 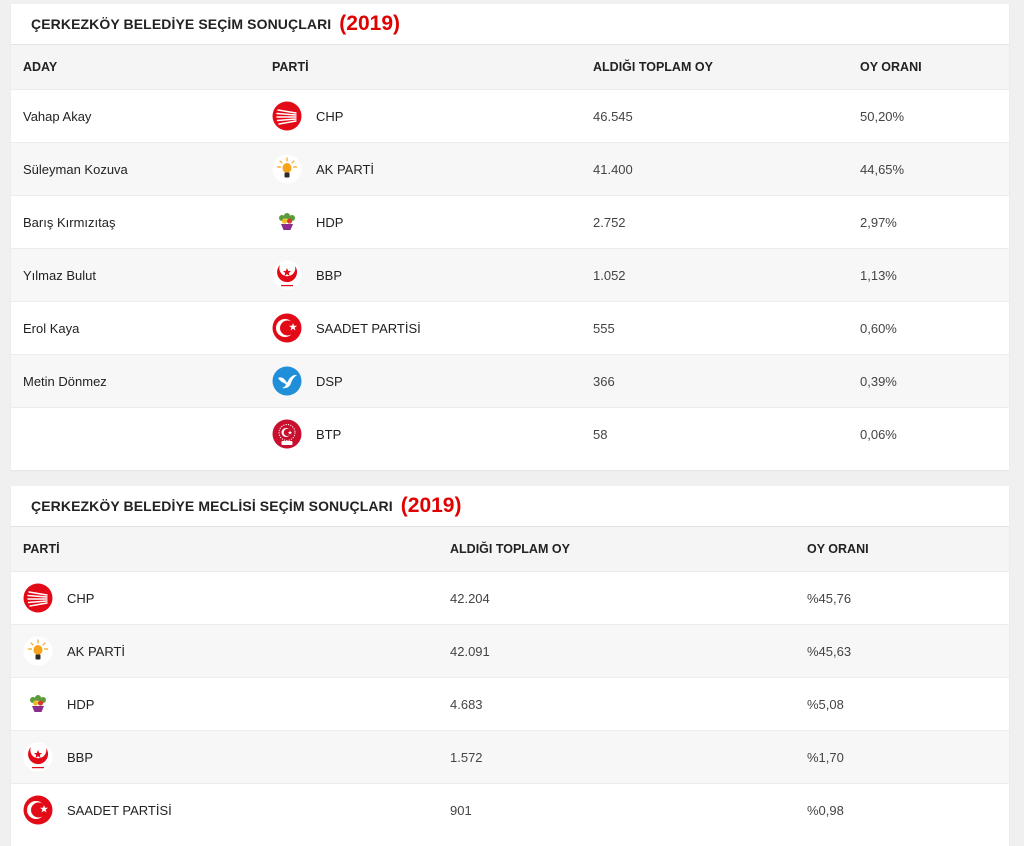 I want to click on vote-count: 366, so click(x=714, y=381).